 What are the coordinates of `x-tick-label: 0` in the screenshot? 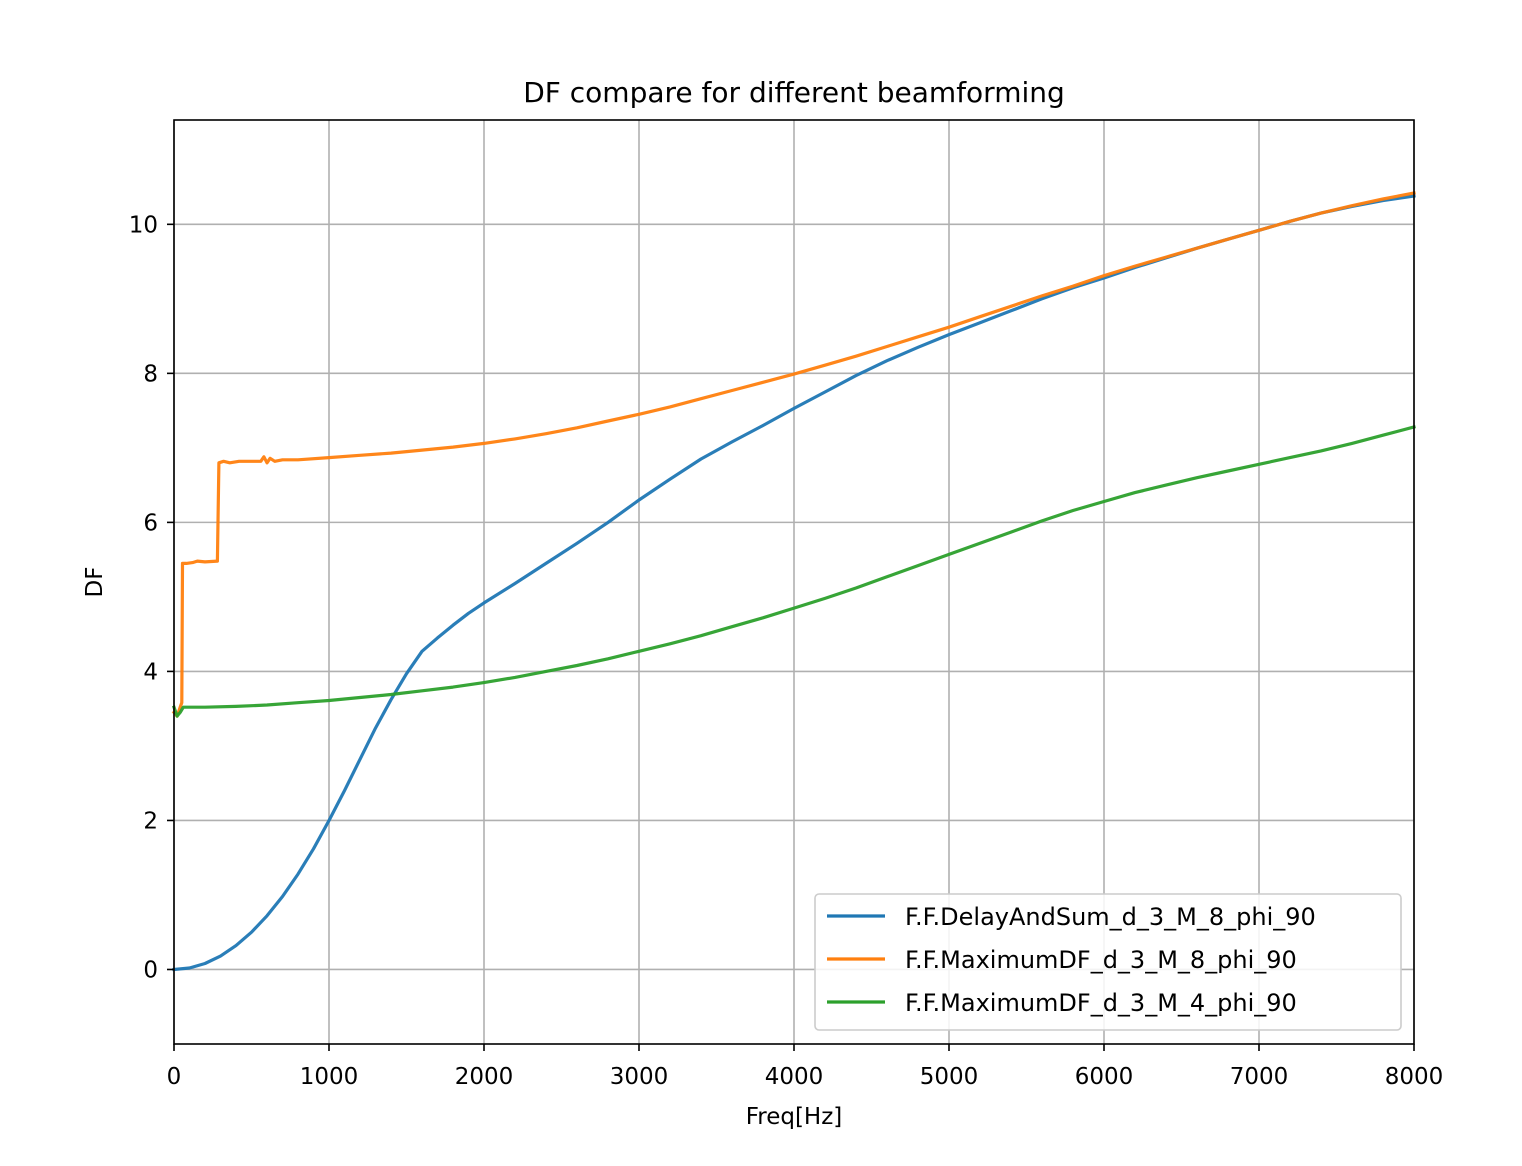 It's located at (174, 1077).